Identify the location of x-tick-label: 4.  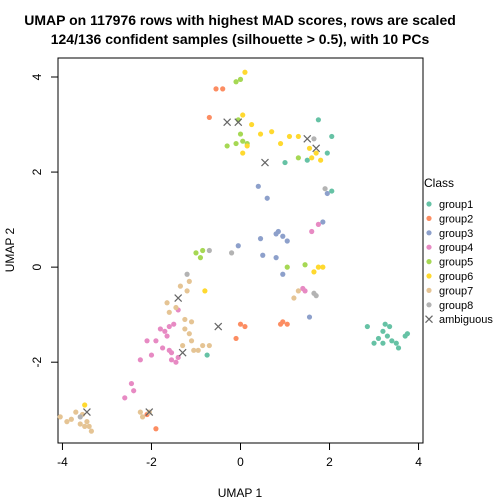
(418, 462).